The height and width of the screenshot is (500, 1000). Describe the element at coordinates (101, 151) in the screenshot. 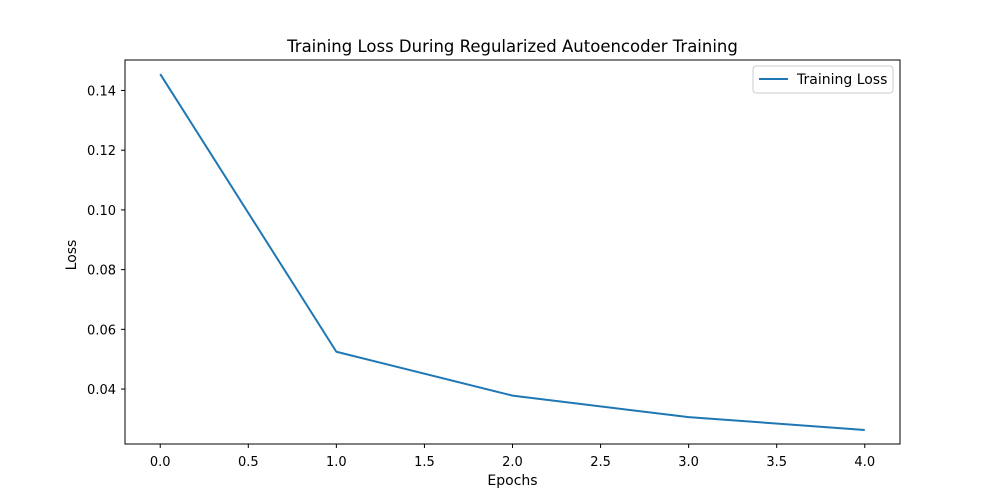

I see `y-tick-label: 0.12` at that location.